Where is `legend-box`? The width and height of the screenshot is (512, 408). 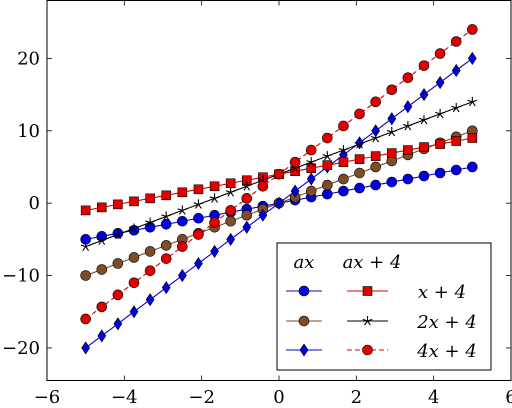
legend-box is located at coordinates (384, 306).